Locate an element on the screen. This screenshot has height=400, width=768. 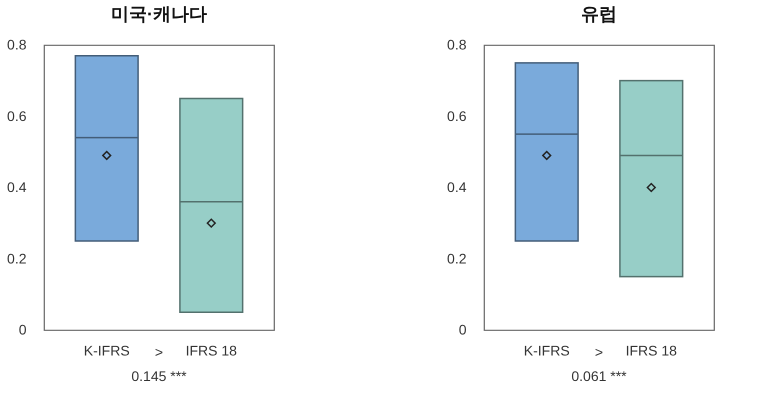
text: 0.061 *** is located at coordinates (599, 376).